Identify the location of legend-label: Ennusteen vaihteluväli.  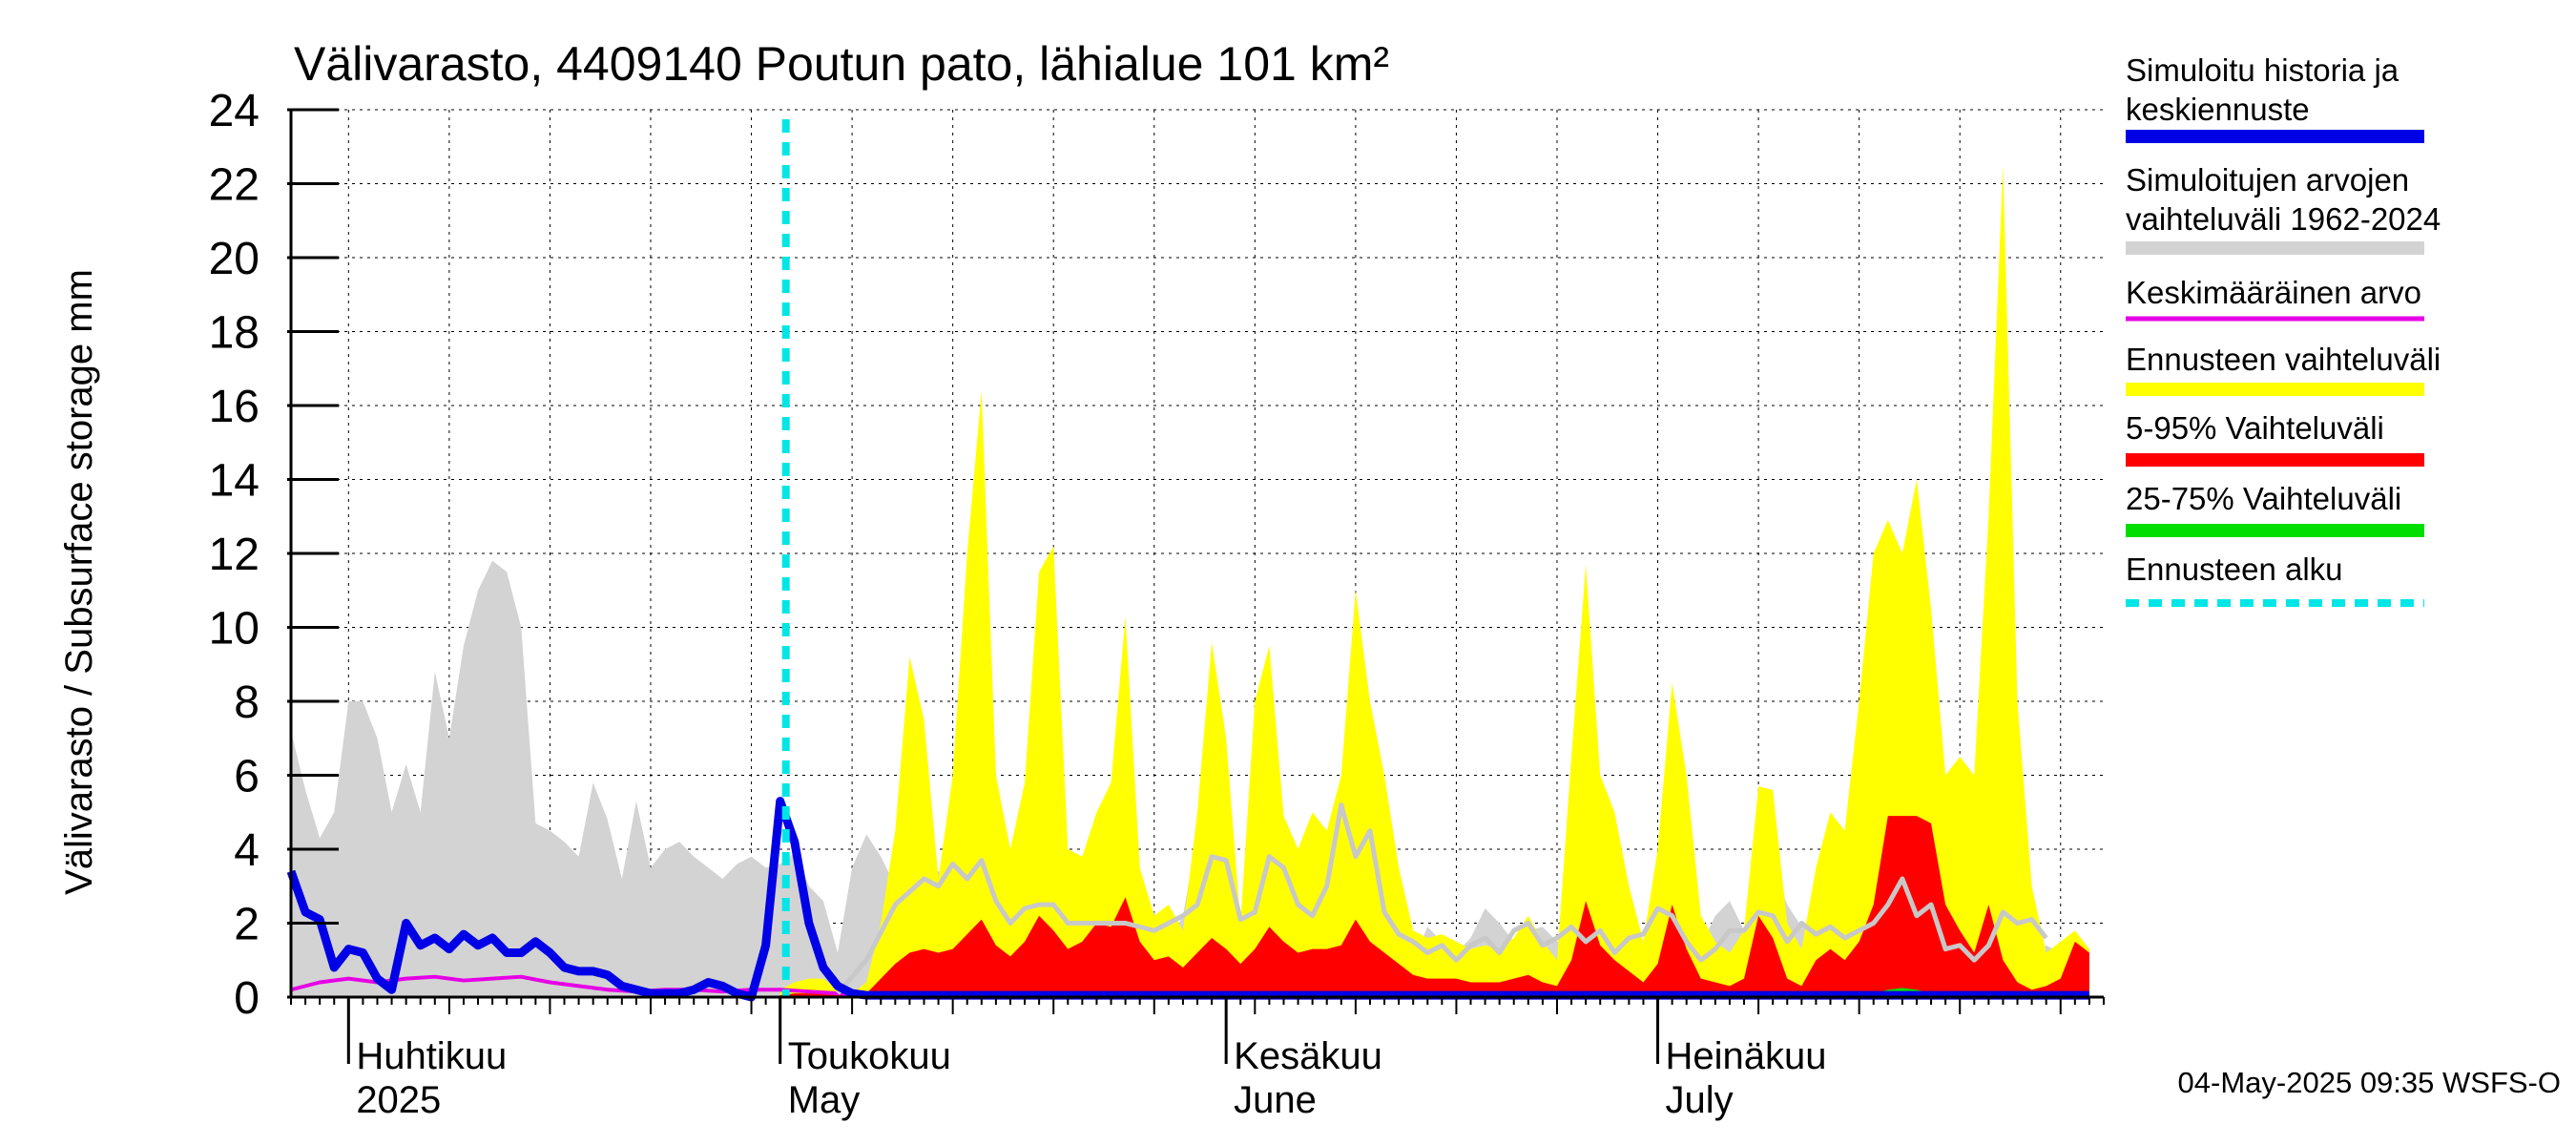
(2283, 360).